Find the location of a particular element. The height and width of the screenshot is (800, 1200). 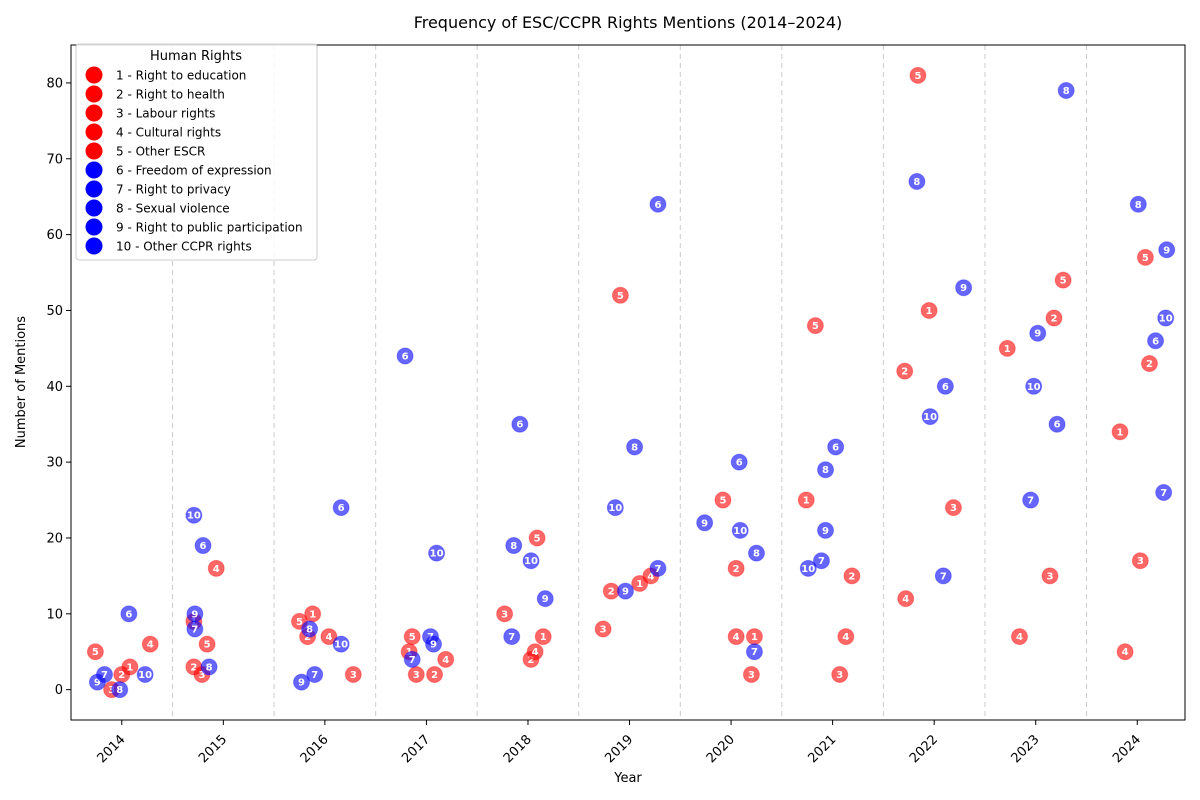

data-point-escr: 5 is located at coordinates (412, 637).